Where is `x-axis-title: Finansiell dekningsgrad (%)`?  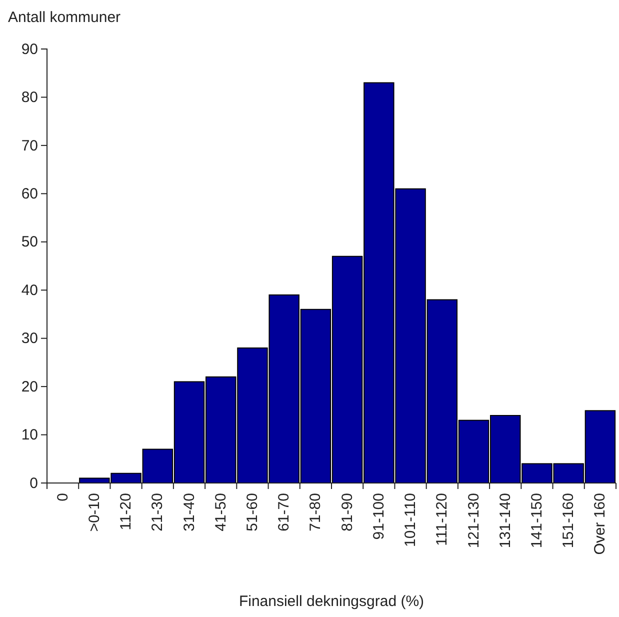
x-axis-title: Finansiell dekningsgrad (%) is located at coordinates (331, 601).